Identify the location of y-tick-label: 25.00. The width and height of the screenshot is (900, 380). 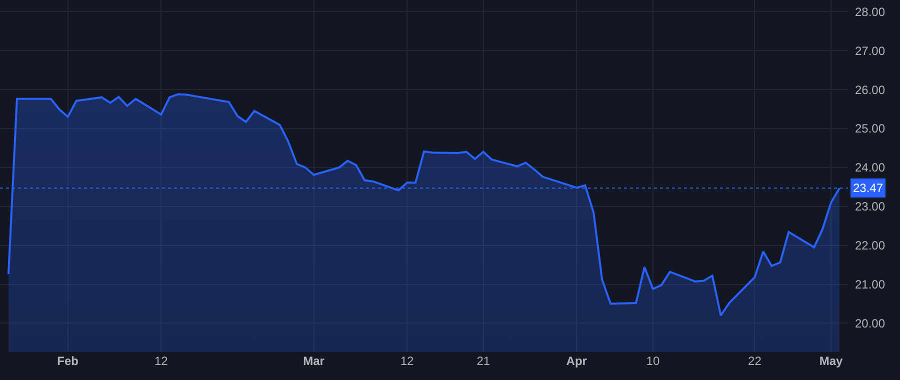
(870, 129).